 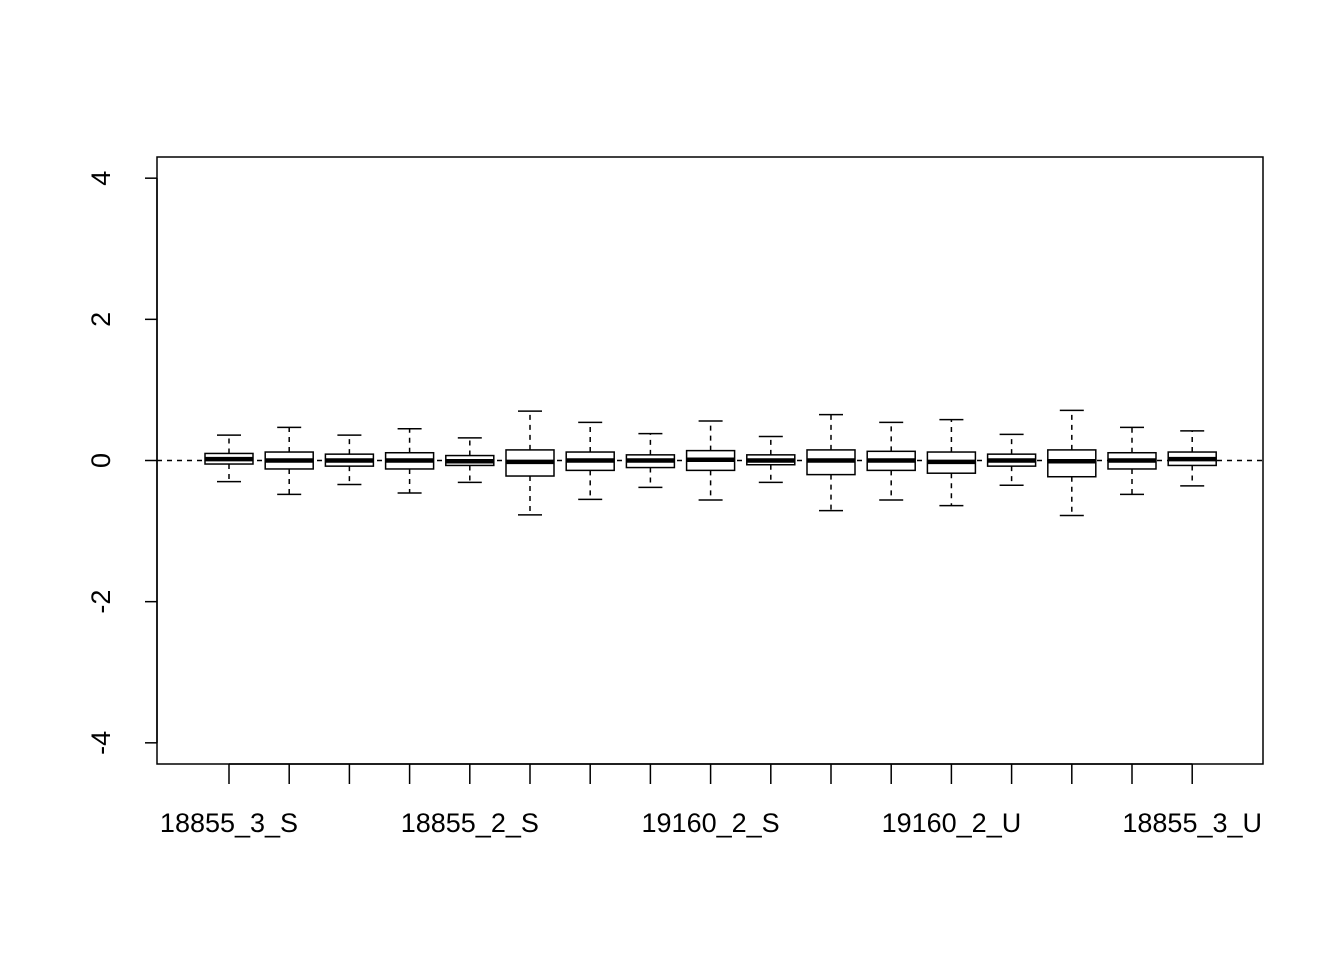 I want to click on y-tick-label: 2, so click(x=101, y=319).